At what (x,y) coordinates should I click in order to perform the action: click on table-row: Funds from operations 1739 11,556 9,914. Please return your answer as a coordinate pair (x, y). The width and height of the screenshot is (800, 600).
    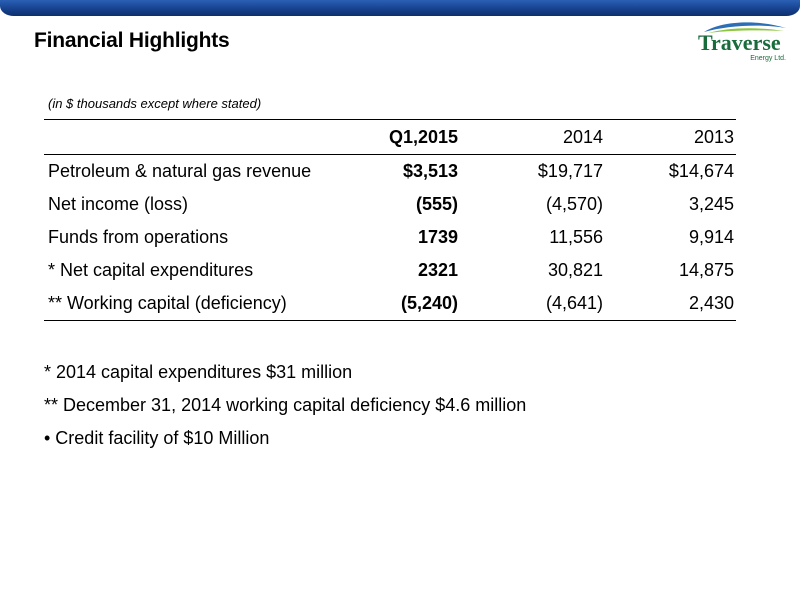
    Looking at the image, I should click on (390, 237).